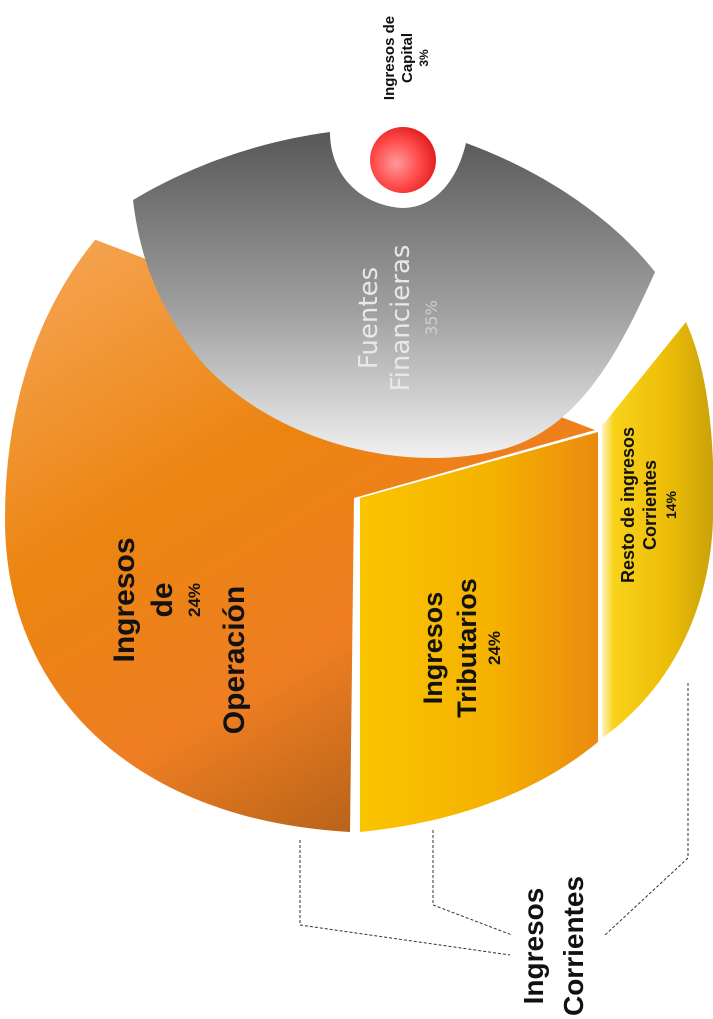 This screenshot has height=1019, width=713. I want to click on label-resto-de-ingresos-corrientes: Resto de ingresos Corrientes 14%, so click(648, 505).